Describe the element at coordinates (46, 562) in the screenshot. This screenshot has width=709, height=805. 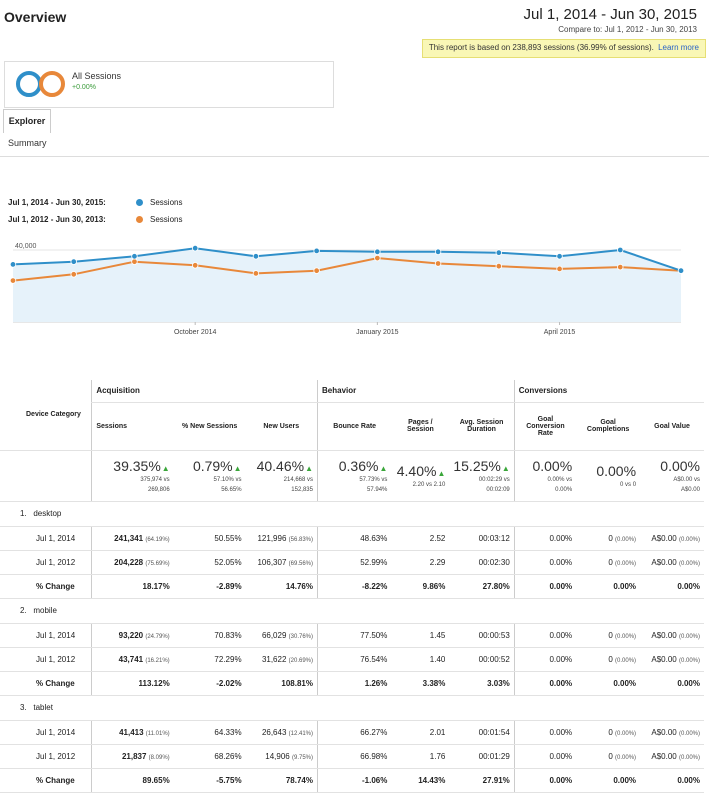
I see `row-label: Jul 1, 2012` at that location.